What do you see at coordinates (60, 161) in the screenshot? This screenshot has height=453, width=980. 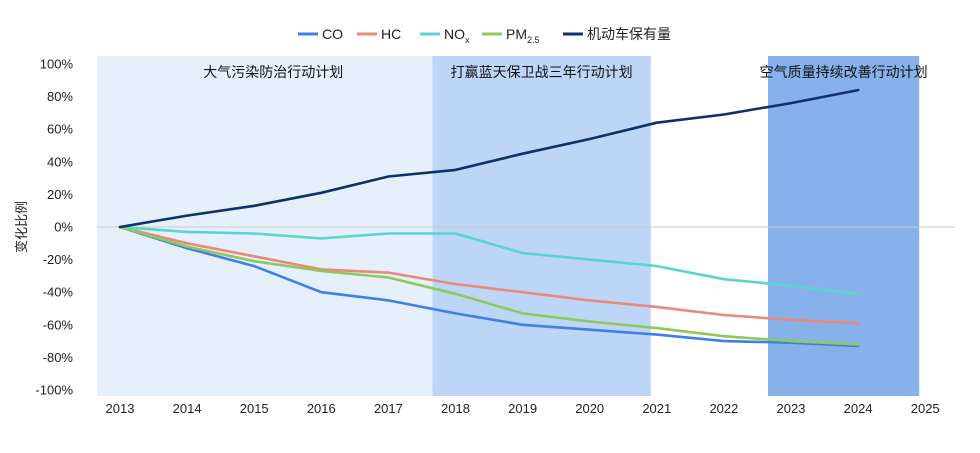 I see `y-tick-label: 40%` at bounding box center [60, 161].